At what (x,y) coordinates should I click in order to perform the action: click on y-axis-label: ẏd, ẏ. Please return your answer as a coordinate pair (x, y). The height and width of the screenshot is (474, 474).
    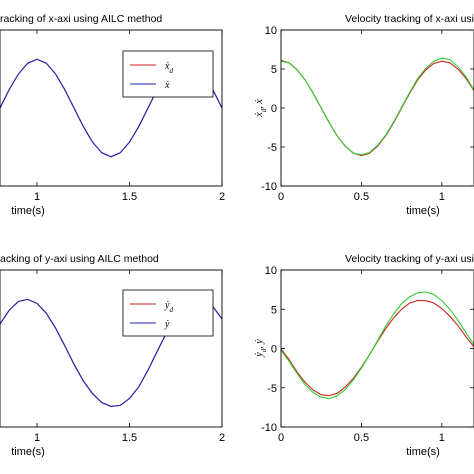
    Looking at the image, I should click on (261, 348).